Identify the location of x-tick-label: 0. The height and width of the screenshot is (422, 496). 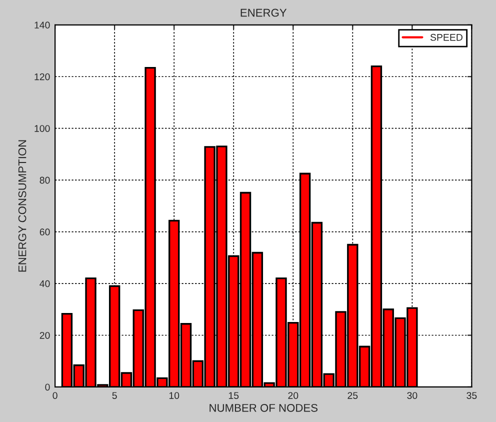
(55, 395).